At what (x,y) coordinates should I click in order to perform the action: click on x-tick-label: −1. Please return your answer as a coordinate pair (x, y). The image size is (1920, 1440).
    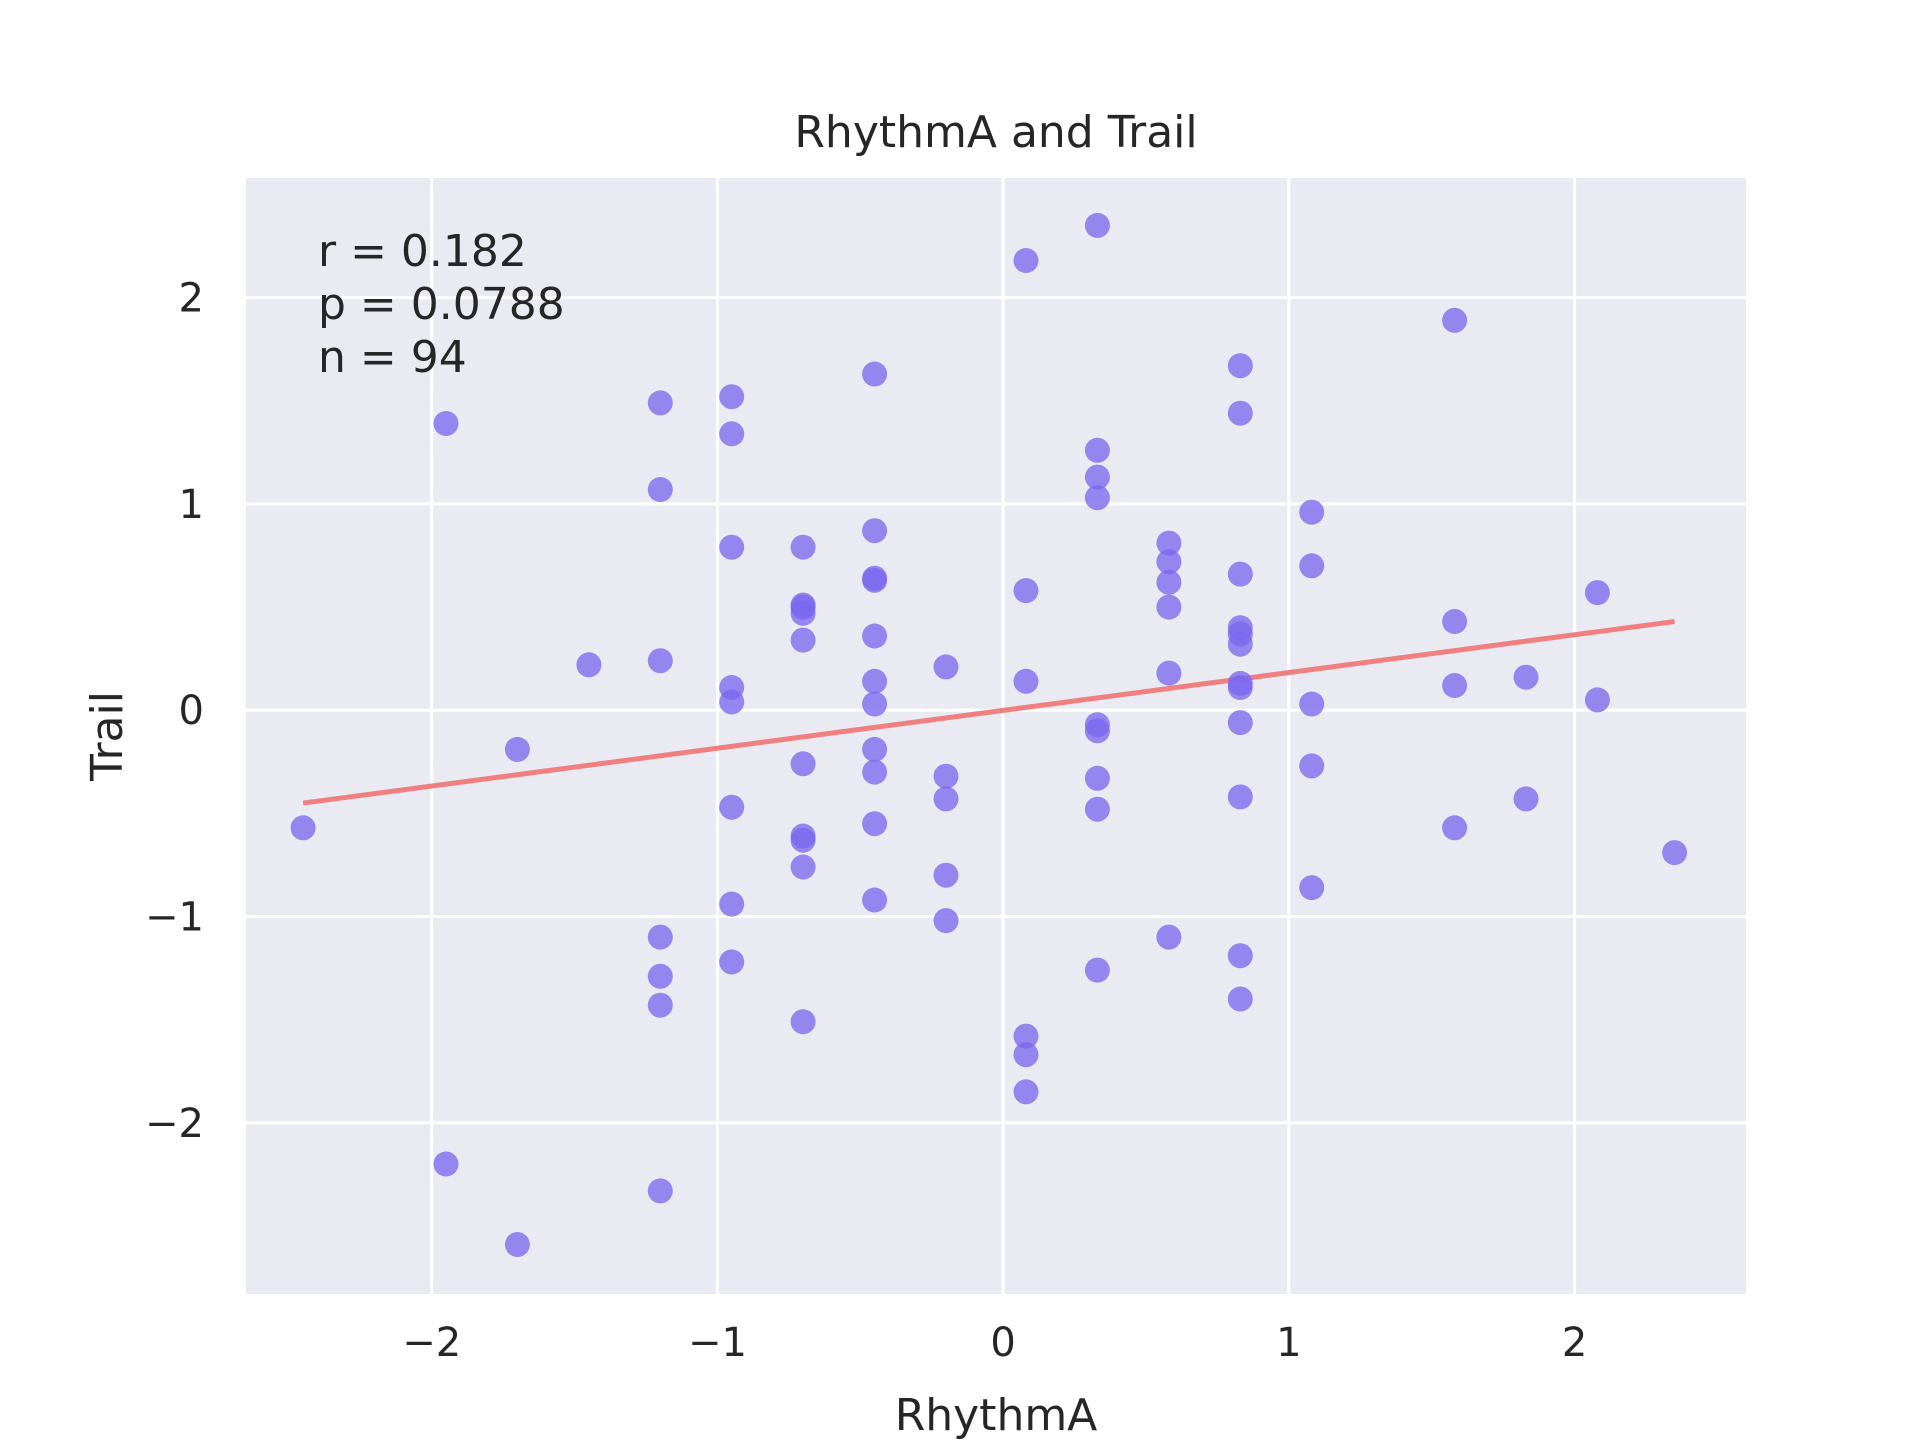
    Looking at the image, I should click on (717, 1343).